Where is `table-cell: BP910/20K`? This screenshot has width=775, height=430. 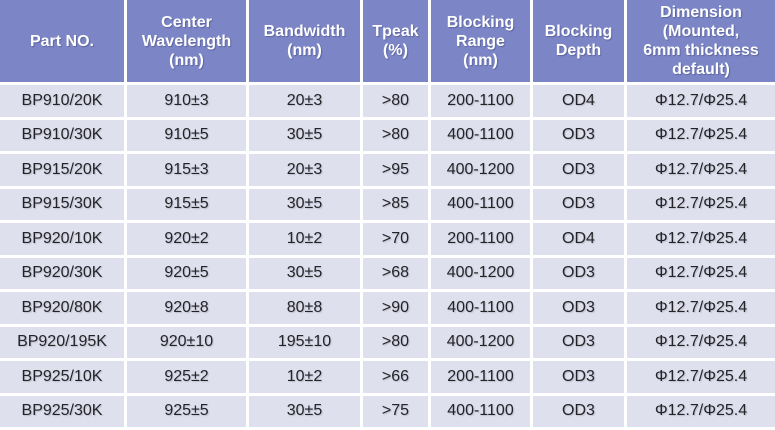
table-cell: BP910/20K is located at coordinates (62, 101).